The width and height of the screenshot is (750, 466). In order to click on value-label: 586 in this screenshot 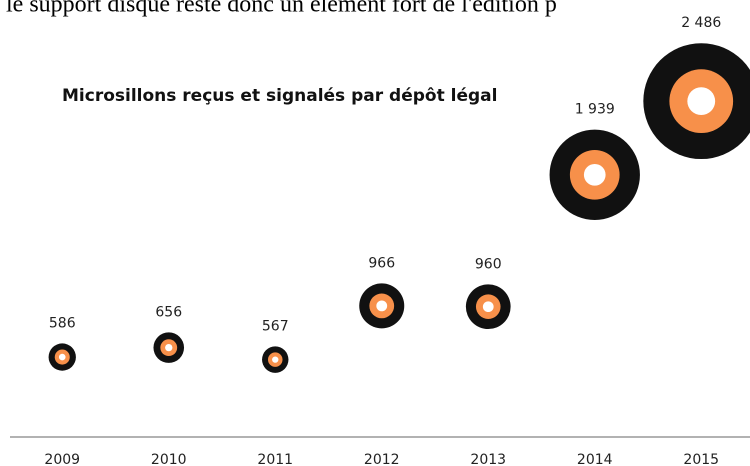, I will do `click(62, 323)`.